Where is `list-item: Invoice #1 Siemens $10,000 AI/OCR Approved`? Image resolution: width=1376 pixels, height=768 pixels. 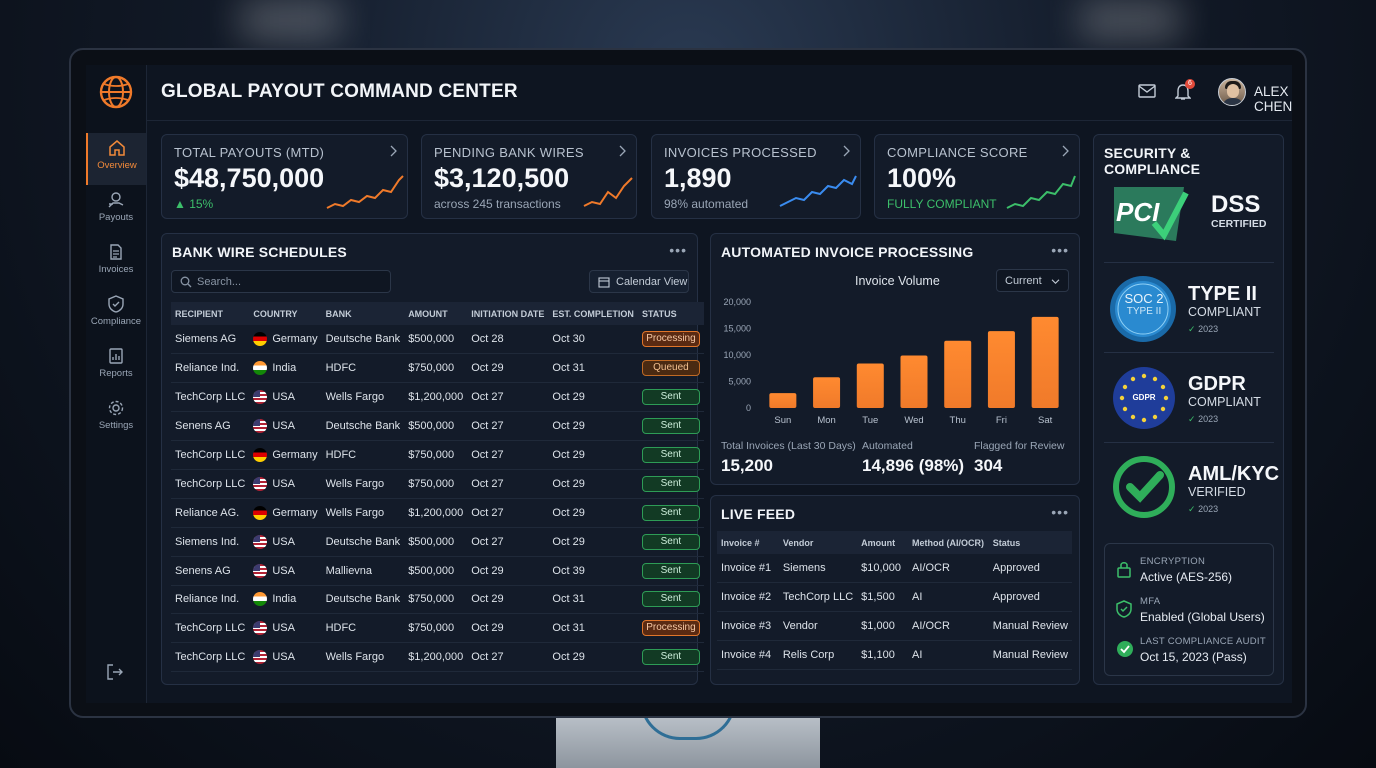
list-item: Invoice #1 Siemens $10,000 AI/OCR Approved is located at coordinates (894, 569).